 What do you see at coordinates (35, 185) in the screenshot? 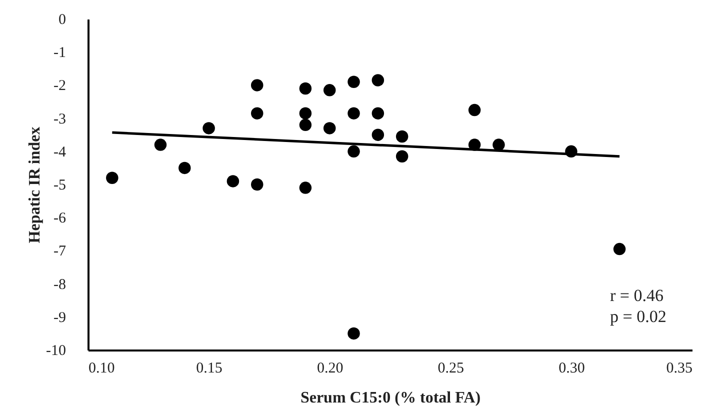
I see `y-axis-title: Hepatic IR index` at bounding box center [35, 185].